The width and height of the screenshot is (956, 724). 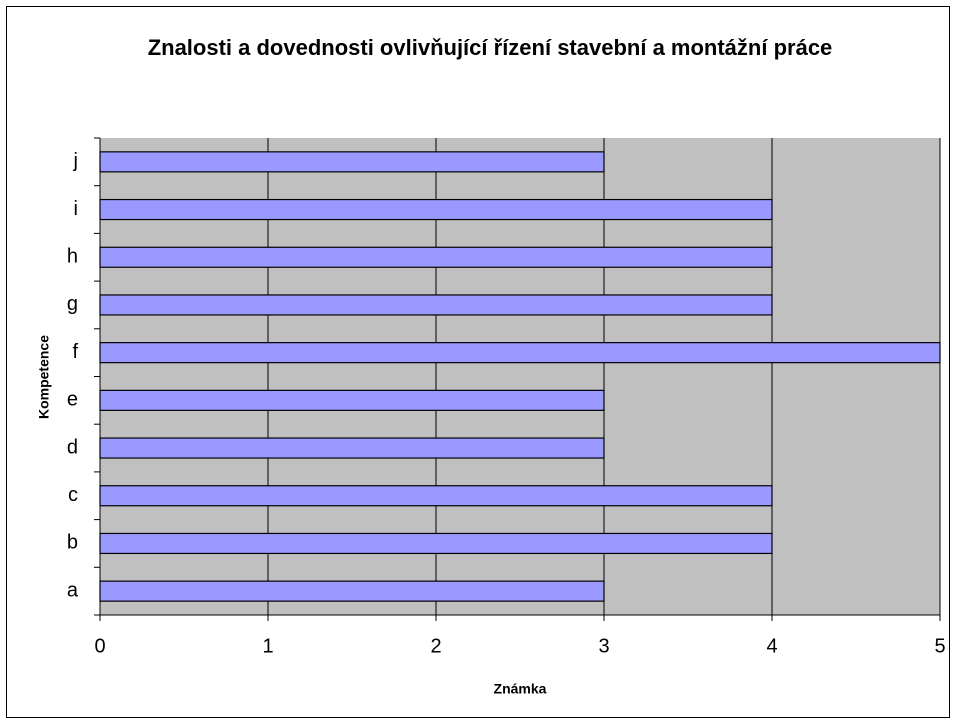 What do you see at coordinates (267, 646) in the screenshot?
I see `x-tick-label: 1` at bounding box center [267, 646].